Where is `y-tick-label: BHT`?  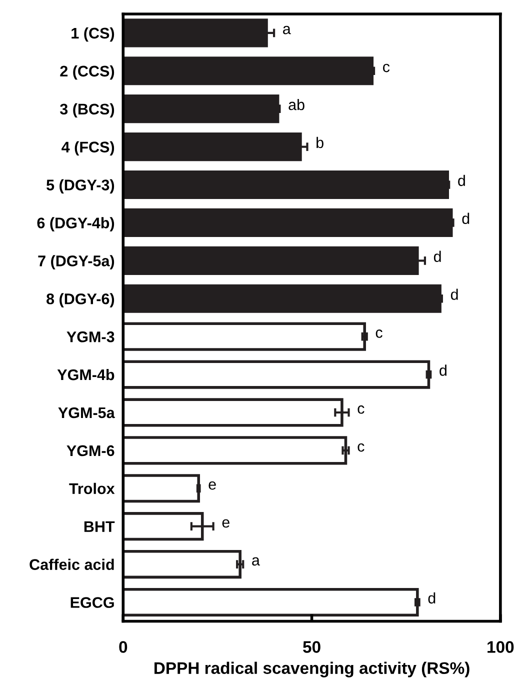
y-tick-label: BHT is located at coordinates (99, 526).